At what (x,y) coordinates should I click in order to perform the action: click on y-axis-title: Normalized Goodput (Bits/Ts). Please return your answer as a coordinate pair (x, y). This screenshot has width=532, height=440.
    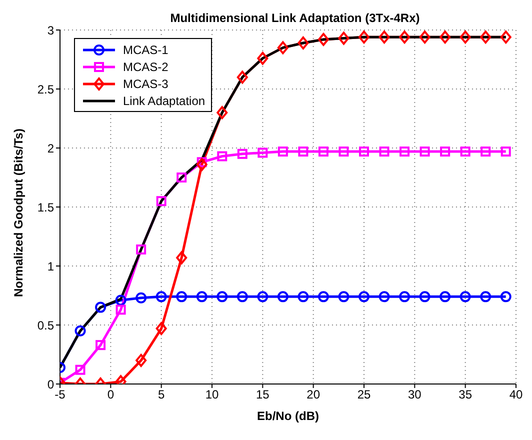
    Looking at the image, I should click on (18, 212).